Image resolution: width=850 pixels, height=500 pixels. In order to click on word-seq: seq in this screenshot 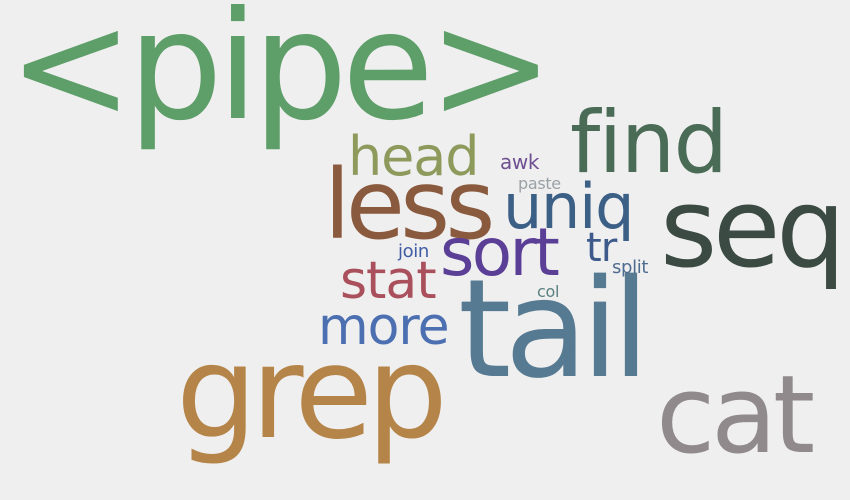, I will do `click(753, 228)`.